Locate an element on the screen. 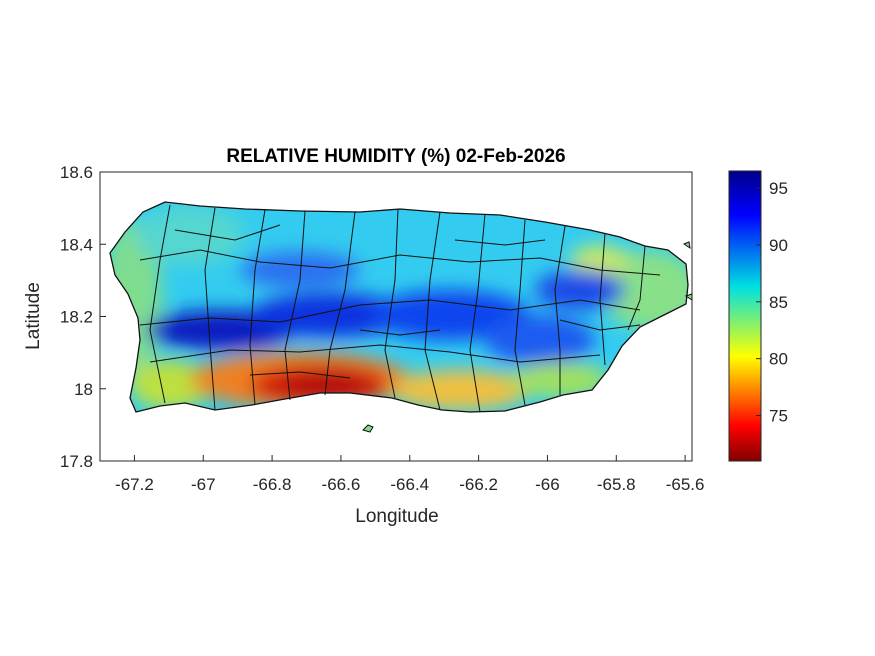 The image size is (875, 656). x-tick-label: -66 is located at coordinates (547, 484).